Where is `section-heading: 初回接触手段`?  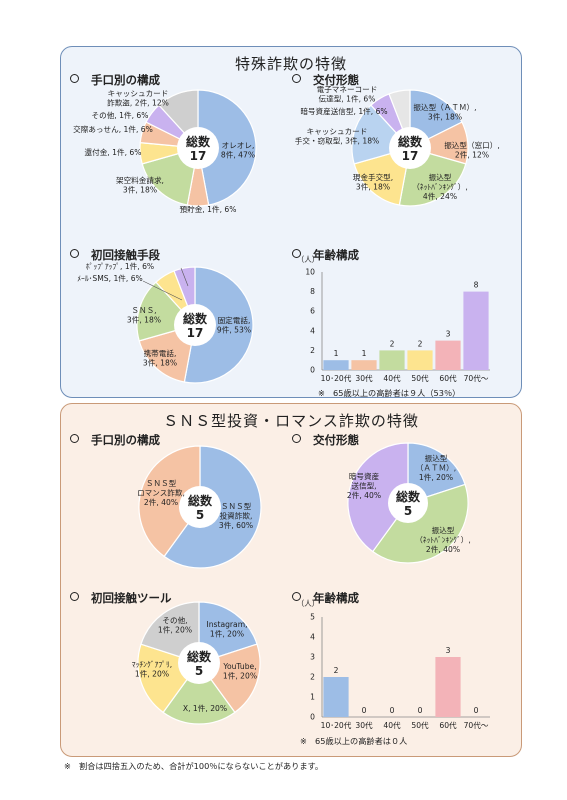 section-heading: 初回接触手段 is located at coordinates (115, 255).